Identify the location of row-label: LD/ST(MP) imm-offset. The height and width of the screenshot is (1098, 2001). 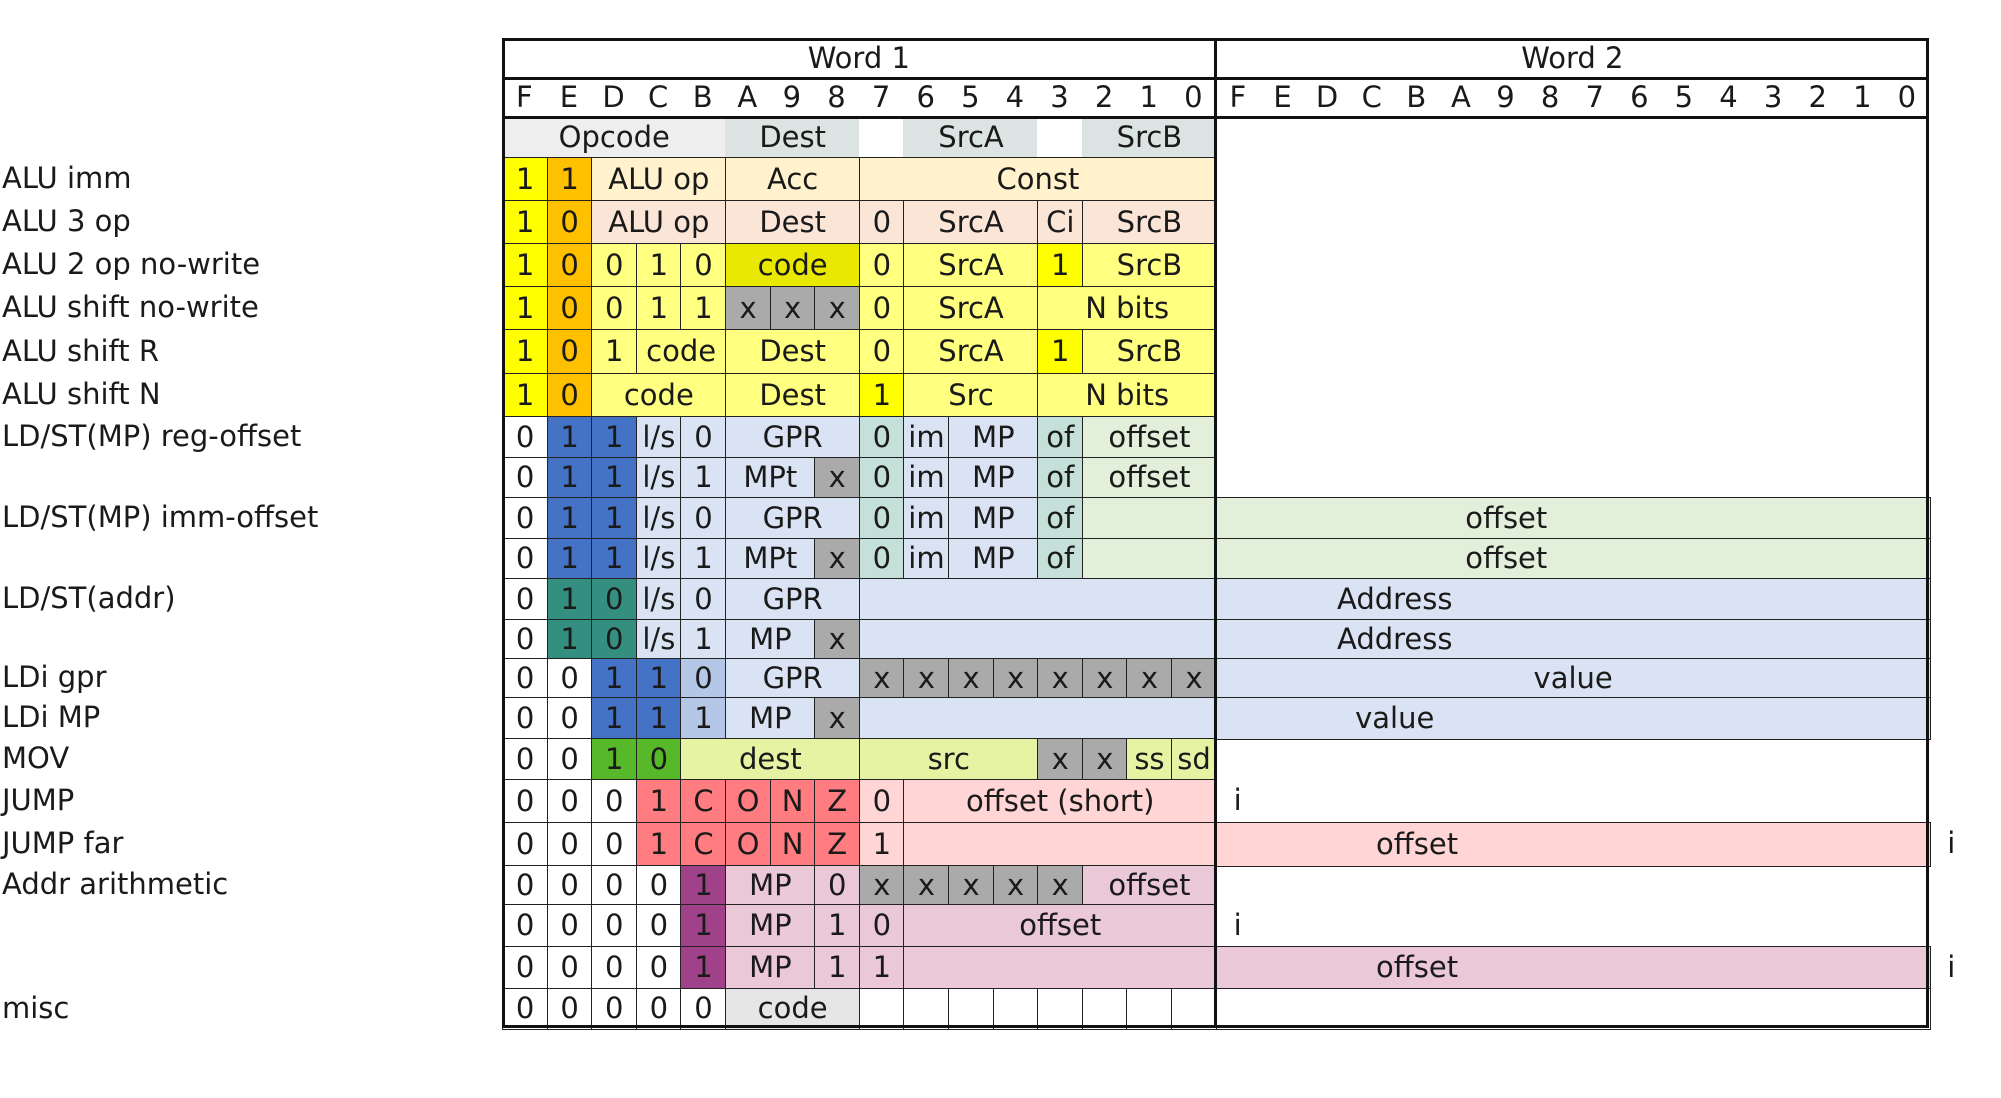
(160, 517).